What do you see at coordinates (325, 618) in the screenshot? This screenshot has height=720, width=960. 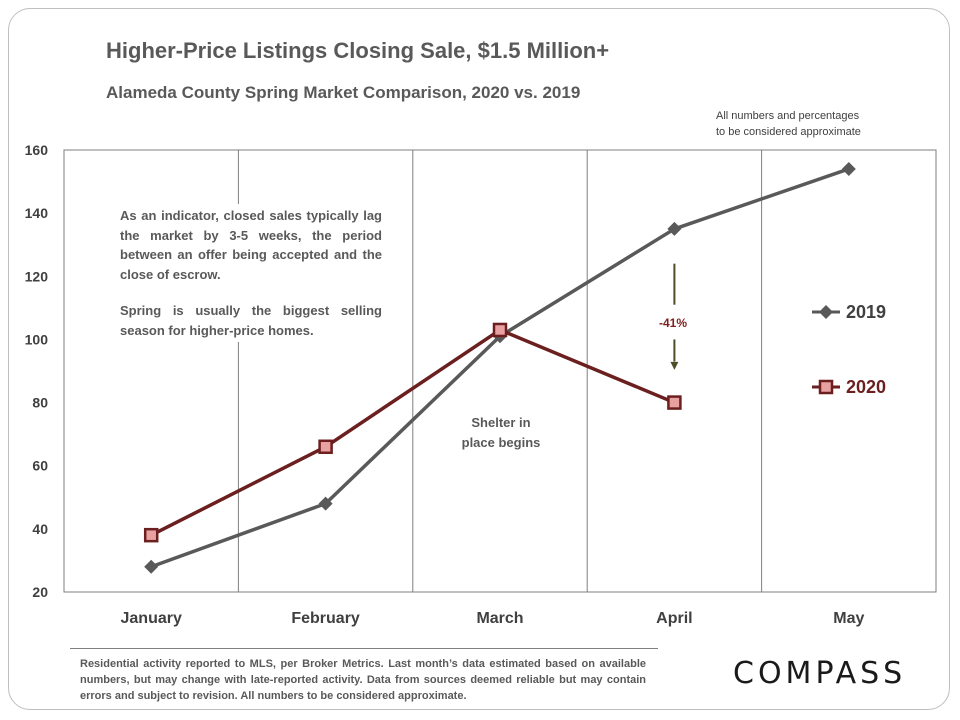 I see `x-tick-label: February` at bounding box center [325, 618].